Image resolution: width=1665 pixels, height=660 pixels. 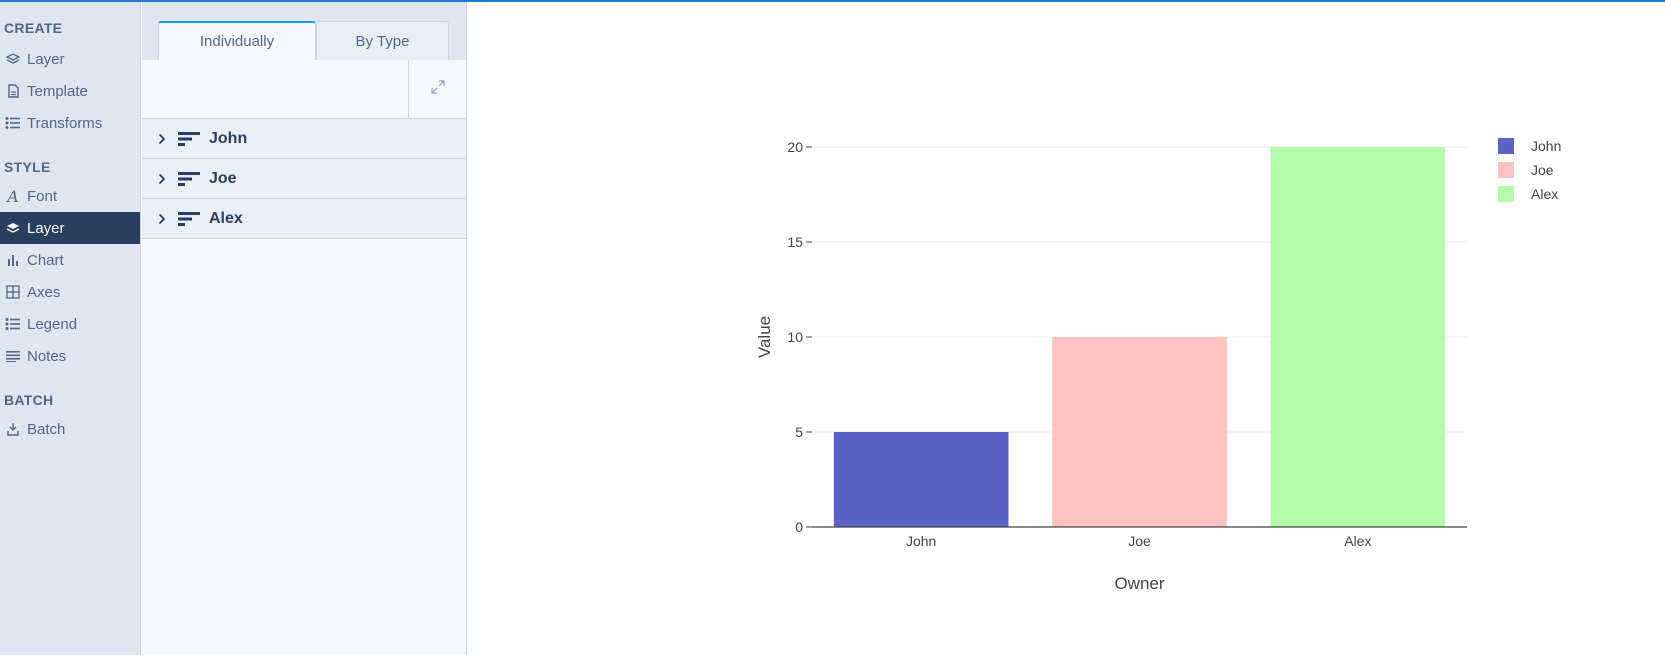 I want to click on legend-swatch-john, so click(x=1506, y=146).